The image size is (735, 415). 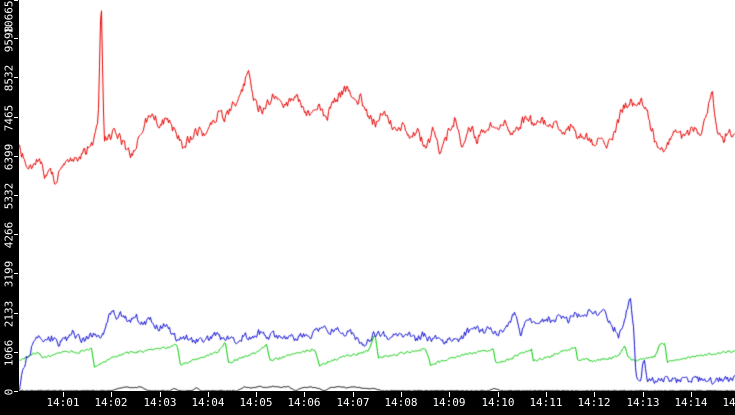 I want to click on x-tick-label: 14:03, so click(x=160, y=402).